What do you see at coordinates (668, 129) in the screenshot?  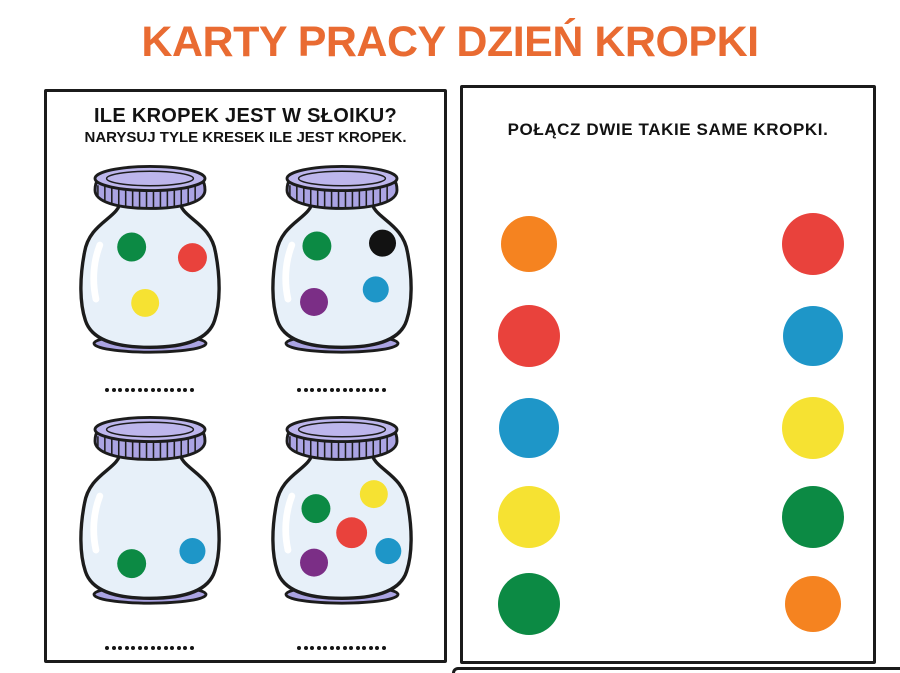 I see `right-panel-heading: POŁĄCZ DWIE TAKIE SAME KROPKI.` at bounding box center [668, 129].